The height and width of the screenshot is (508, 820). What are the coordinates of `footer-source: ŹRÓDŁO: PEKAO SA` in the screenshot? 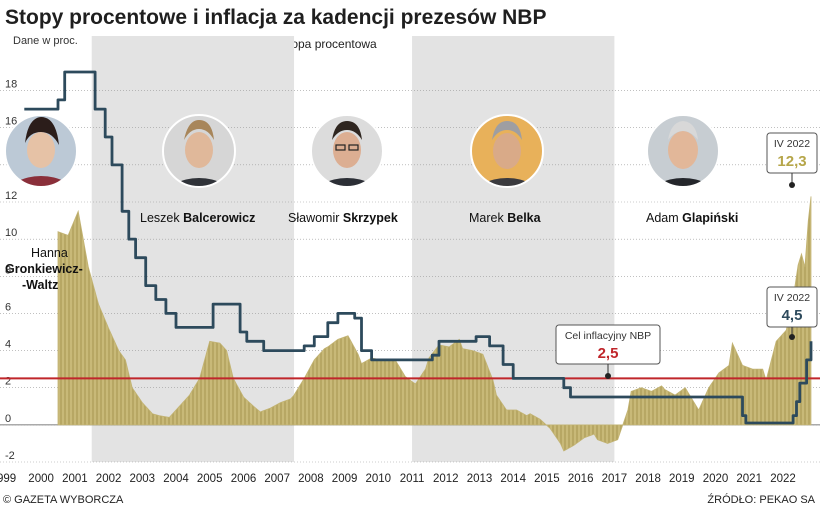 It's located at (761, 499).